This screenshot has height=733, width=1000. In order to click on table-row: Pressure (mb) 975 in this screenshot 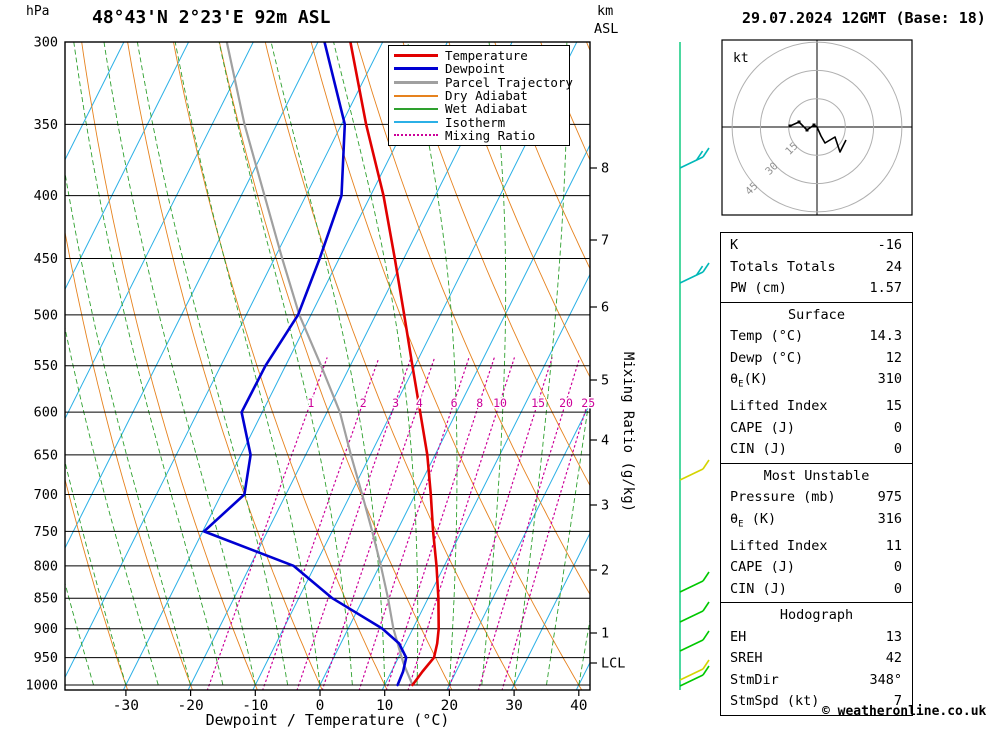, I will do `click(816, 498)`.